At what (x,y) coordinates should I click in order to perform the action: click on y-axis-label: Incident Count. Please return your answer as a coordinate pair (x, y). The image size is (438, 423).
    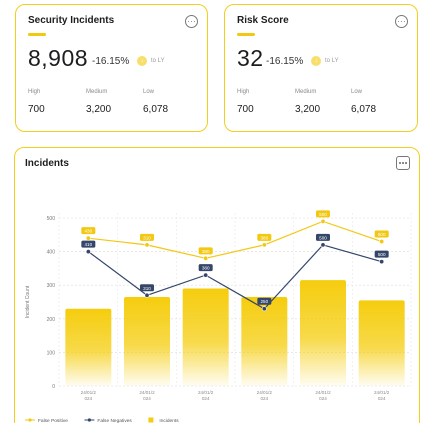
    Looking at the image, I should click on (28, 301).